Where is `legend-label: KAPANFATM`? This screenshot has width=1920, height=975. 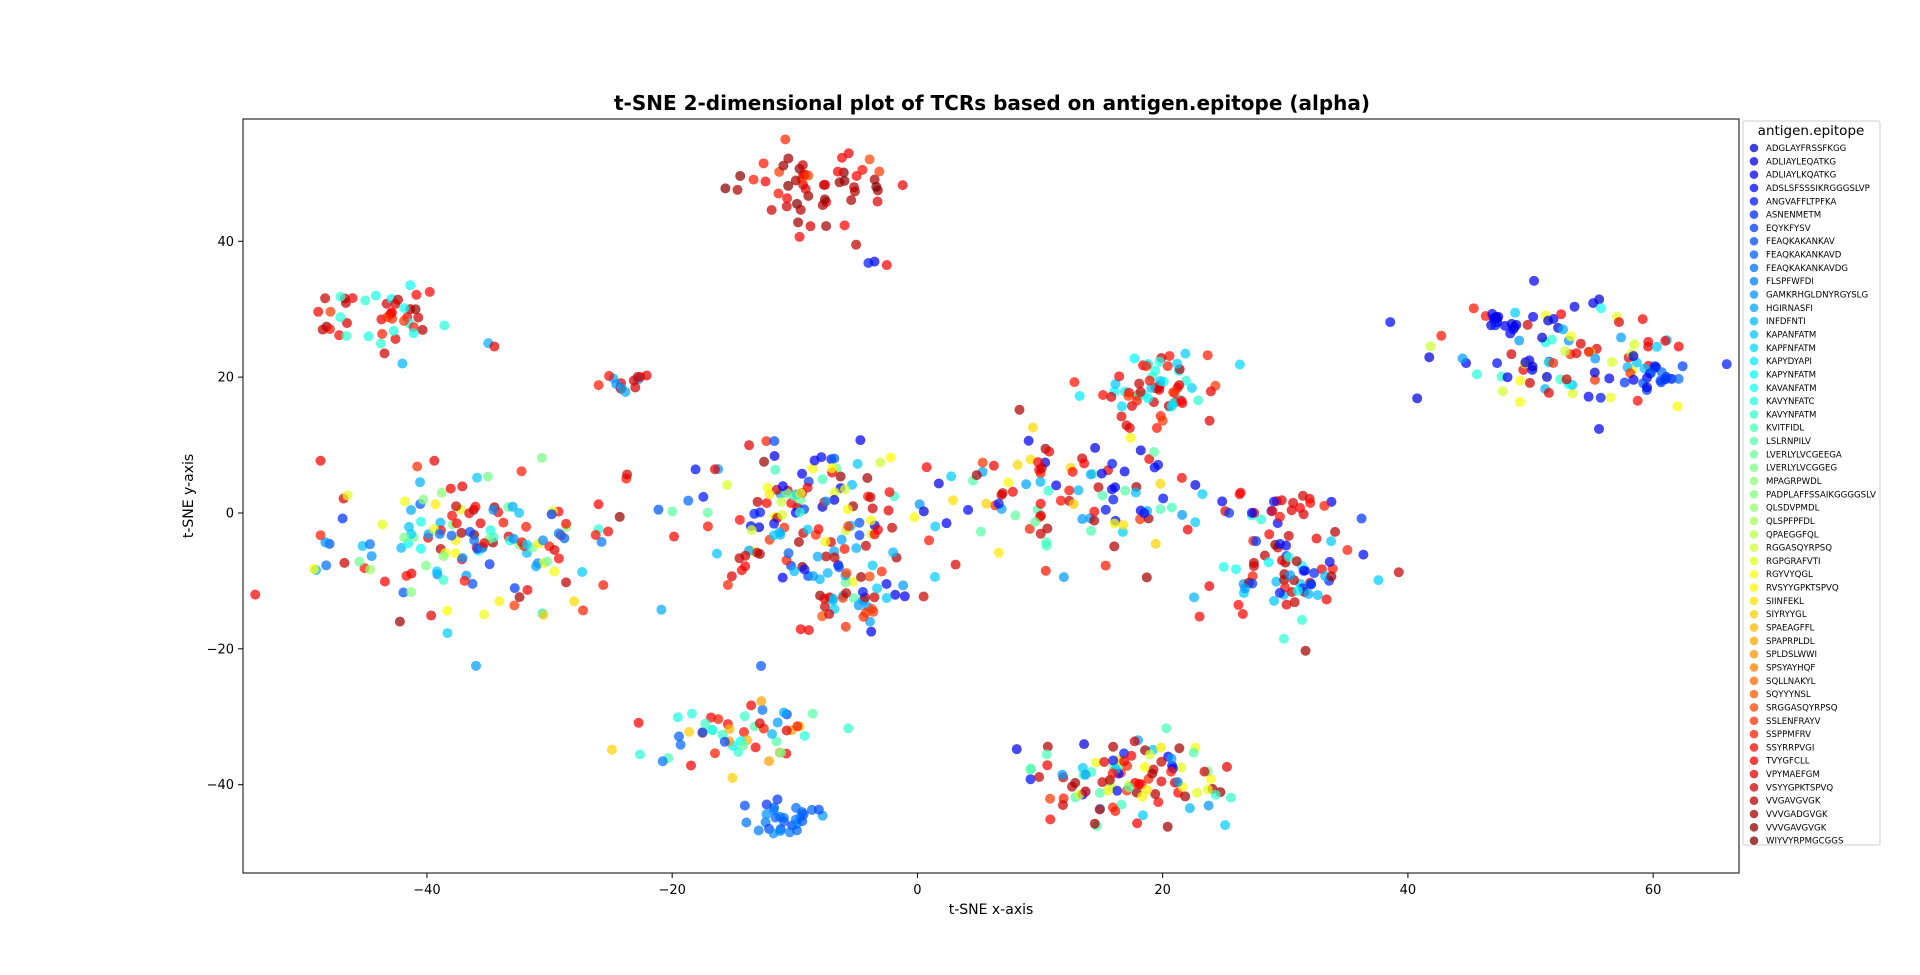 legend-label: KAPANFATM is located at coordinates (1791, 335).